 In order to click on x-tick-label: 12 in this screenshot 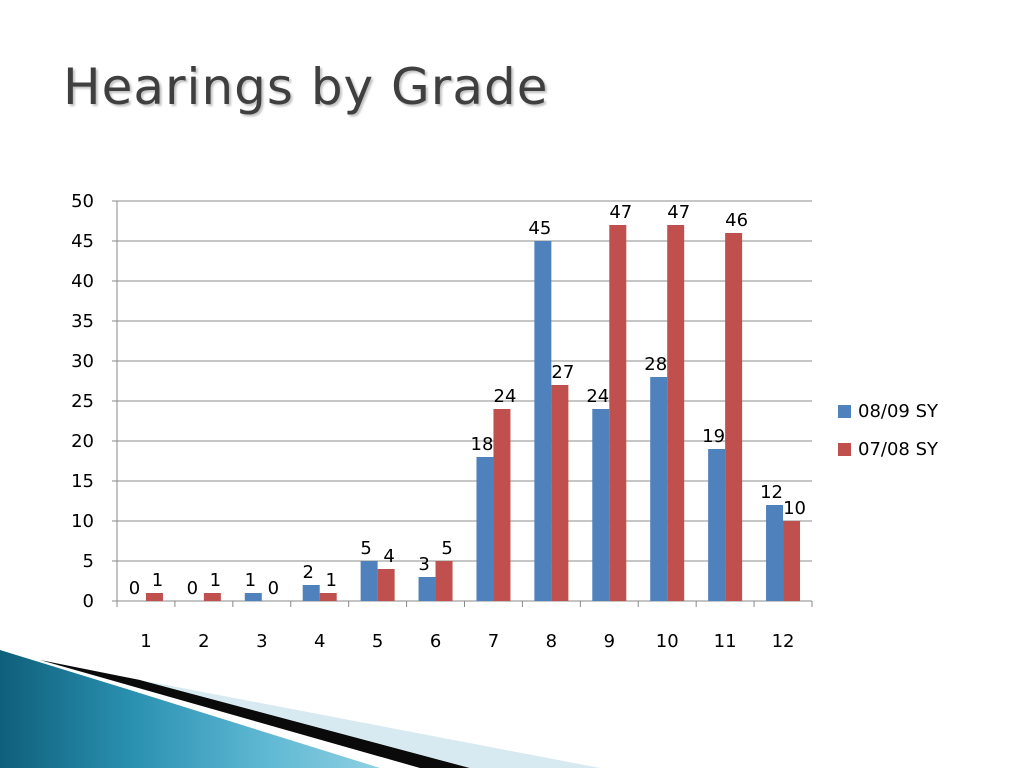, I will do `click(783, 641)`.